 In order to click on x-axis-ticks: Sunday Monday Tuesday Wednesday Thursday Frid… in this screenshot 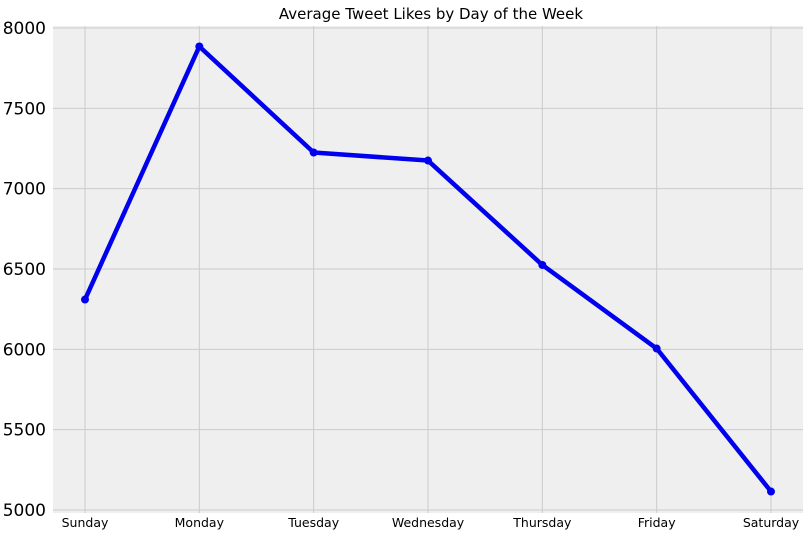, I will do `click(431, 522)`.